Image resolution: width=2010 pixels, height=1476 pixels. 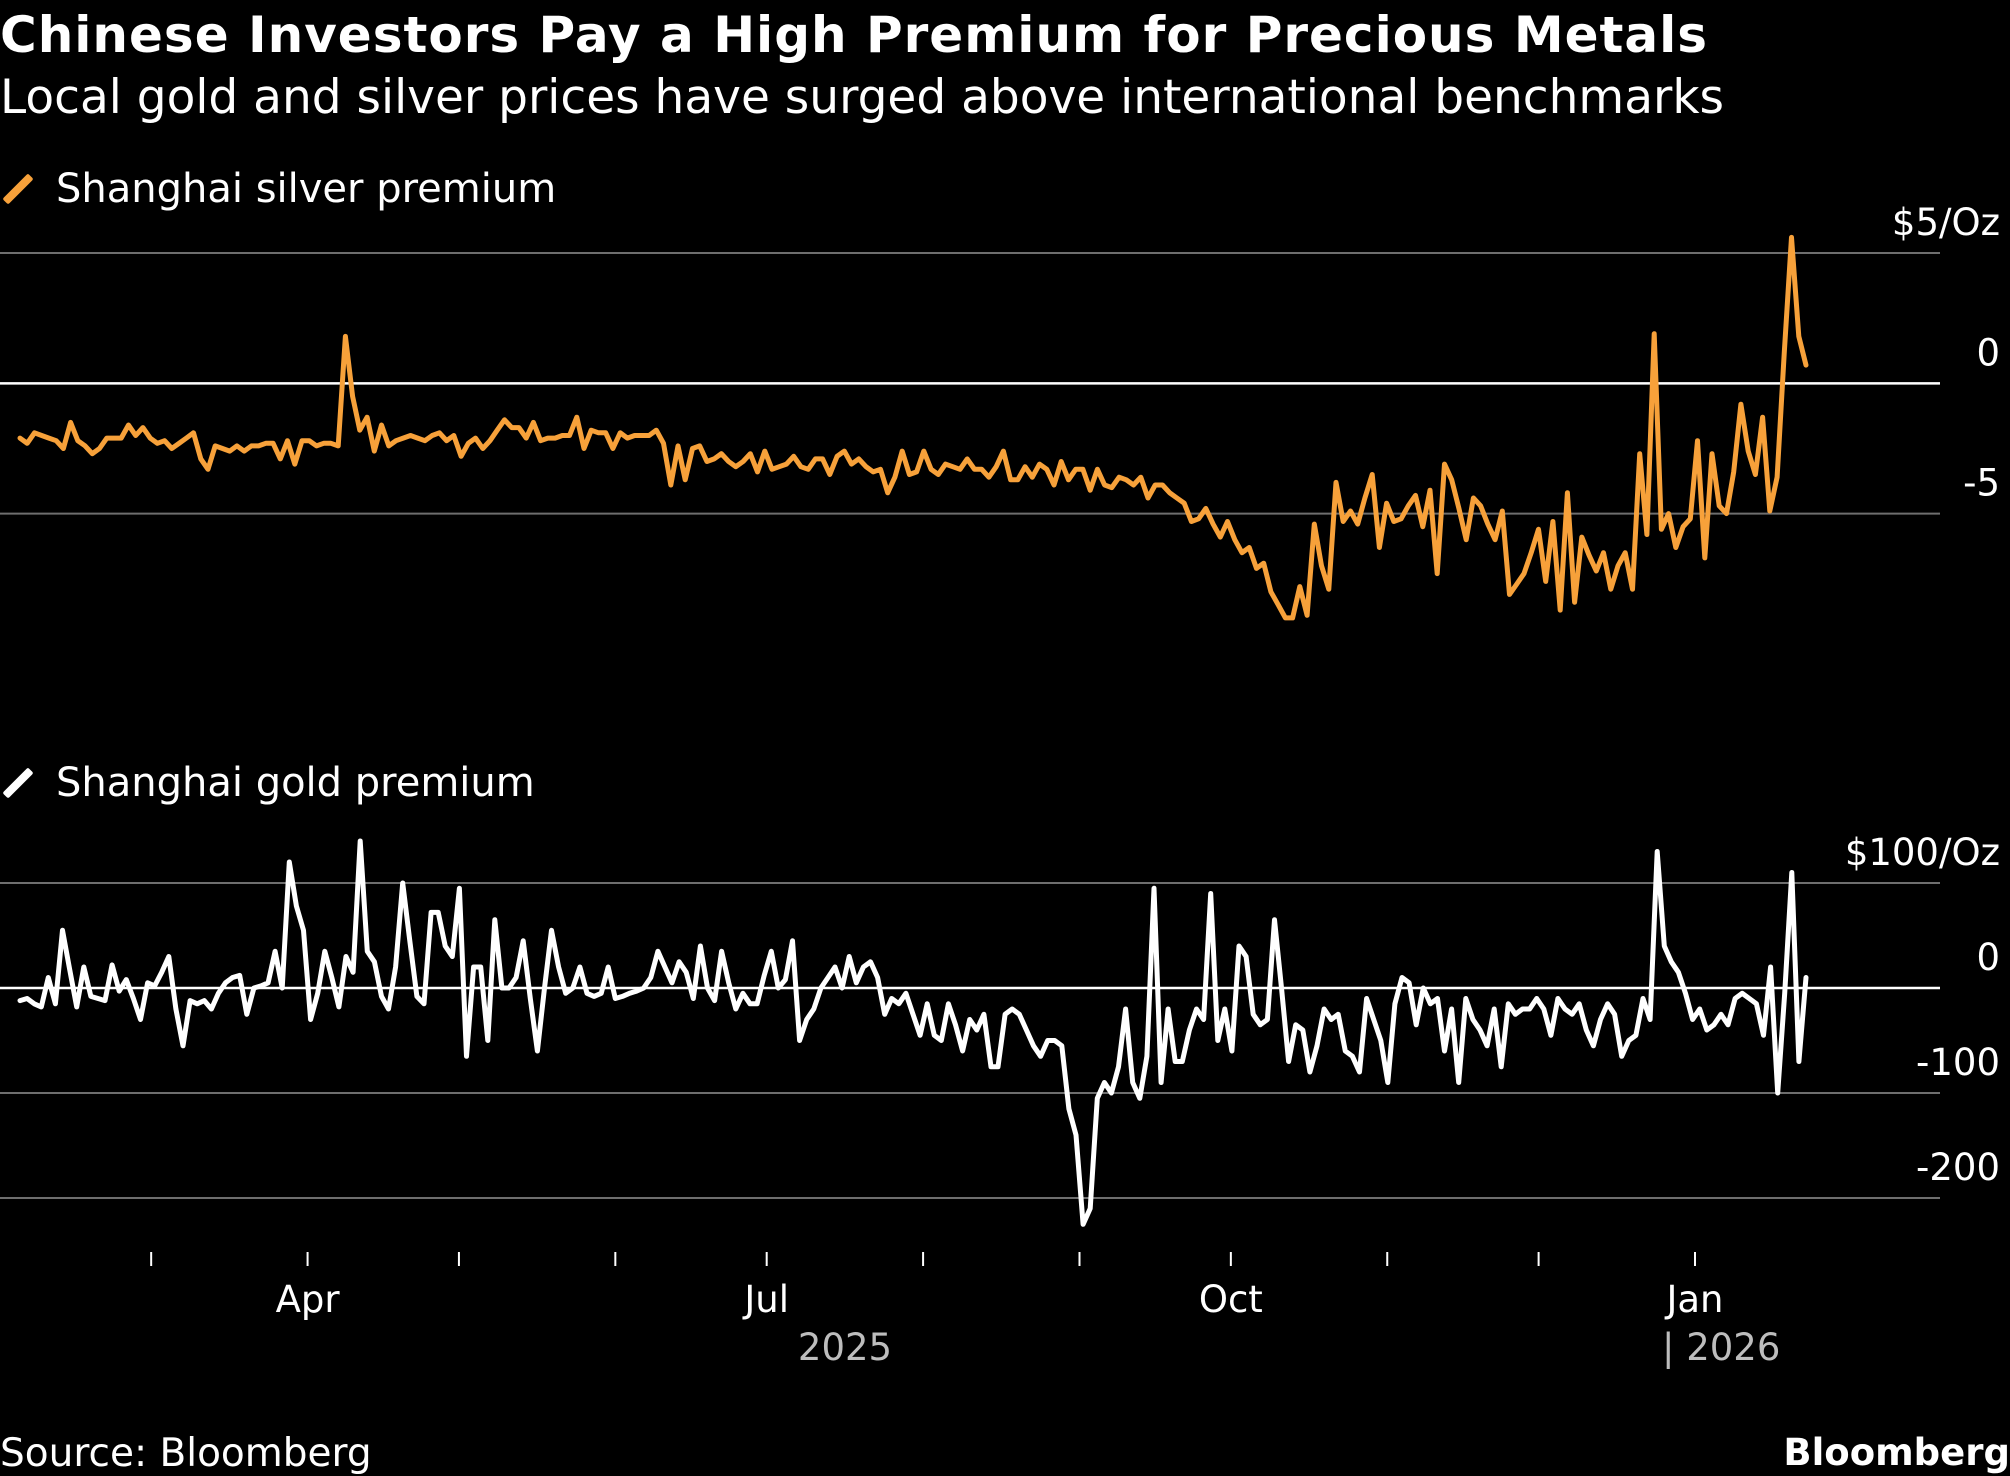 I want to click on silver-y-tick-label: $5/Oz, so click(x=1946, y=222).